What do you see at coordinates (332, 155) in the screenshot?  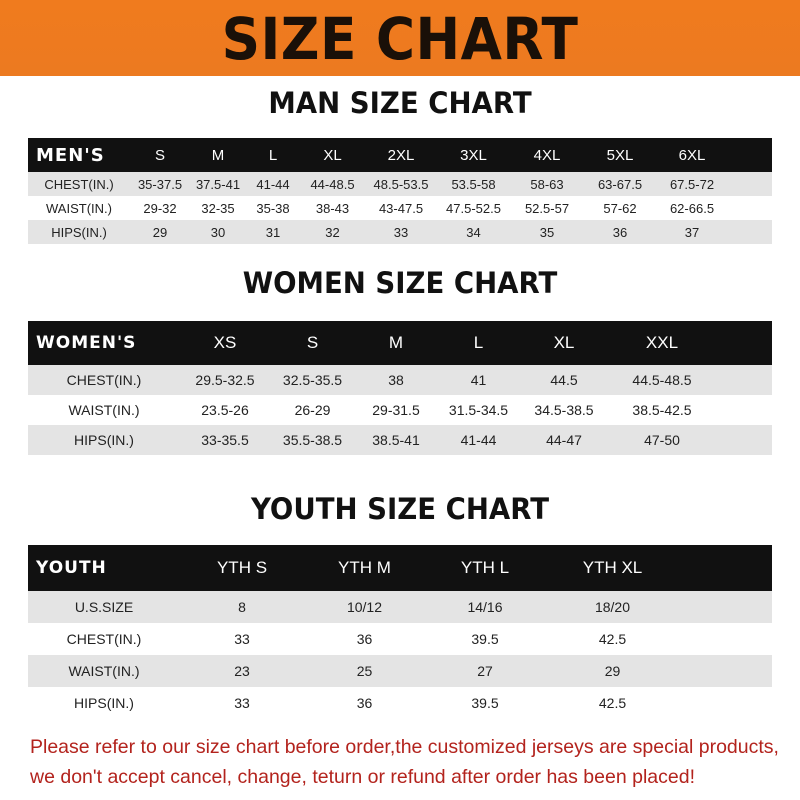 I see `size-header: XL` at bounding box center [332, 155].